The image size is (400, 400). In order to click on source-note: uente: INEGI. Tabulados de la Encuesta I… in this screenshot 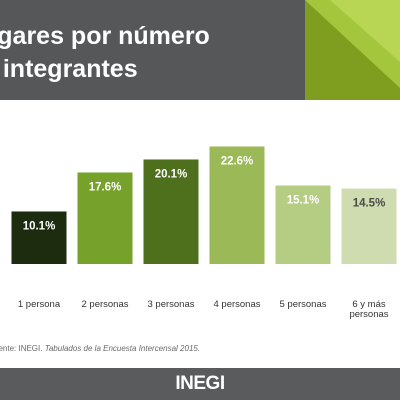, I will do `click(100, 348)`.